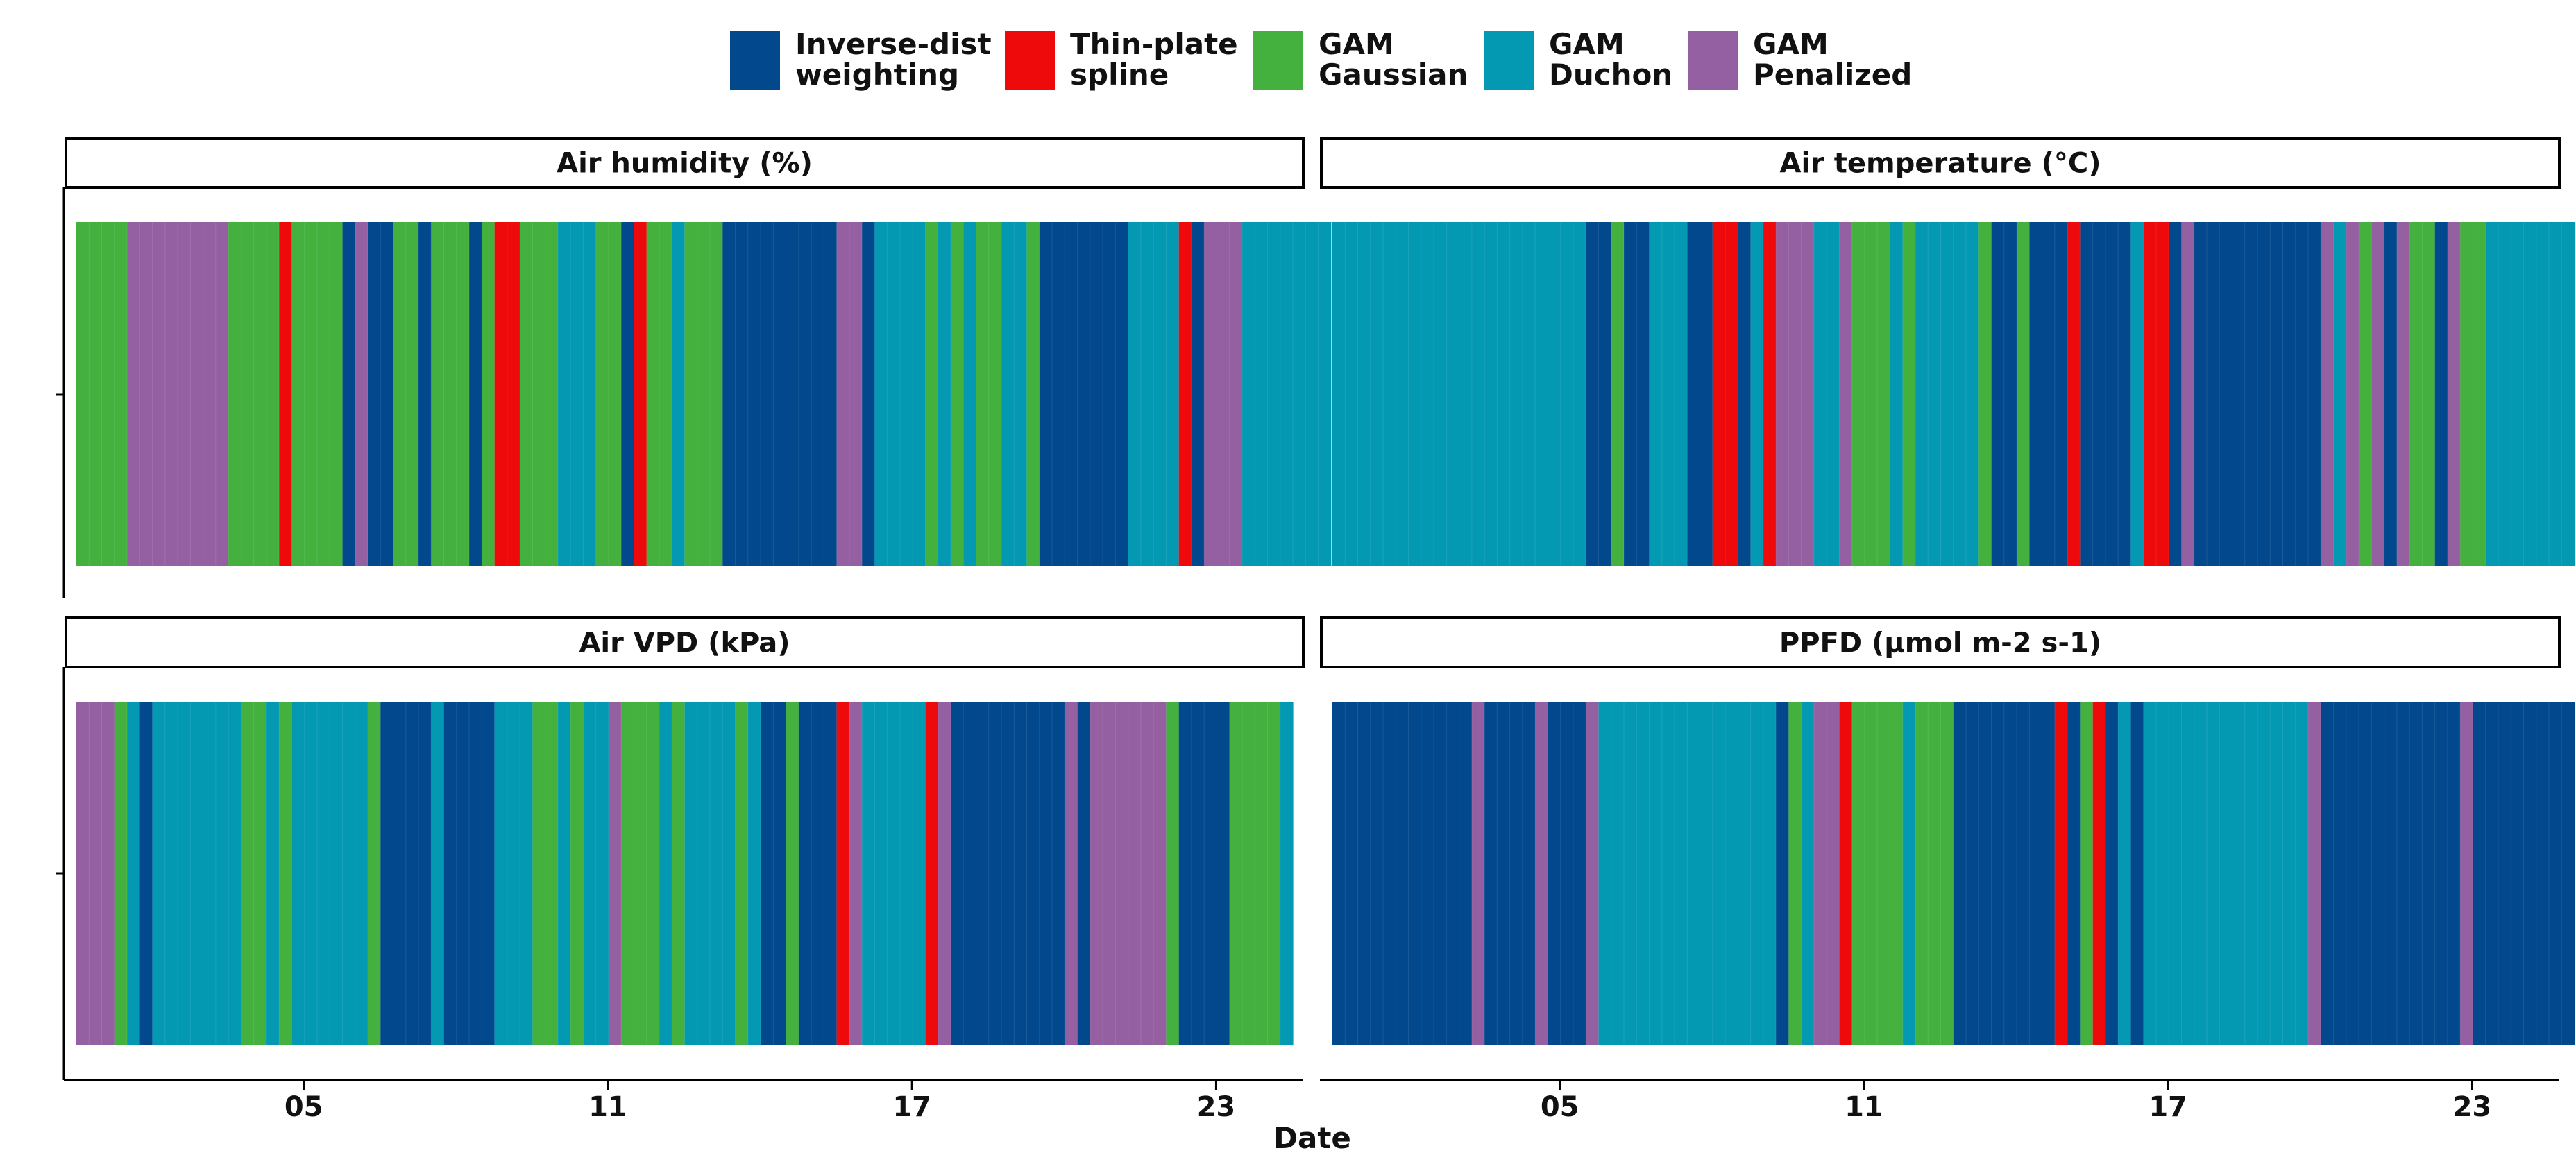 The image size is (2576, 1171). What do you see at coordinates (1119, 75) in the screenshot?
I see `legend-label: spline` at bounding box center [1119, 75].